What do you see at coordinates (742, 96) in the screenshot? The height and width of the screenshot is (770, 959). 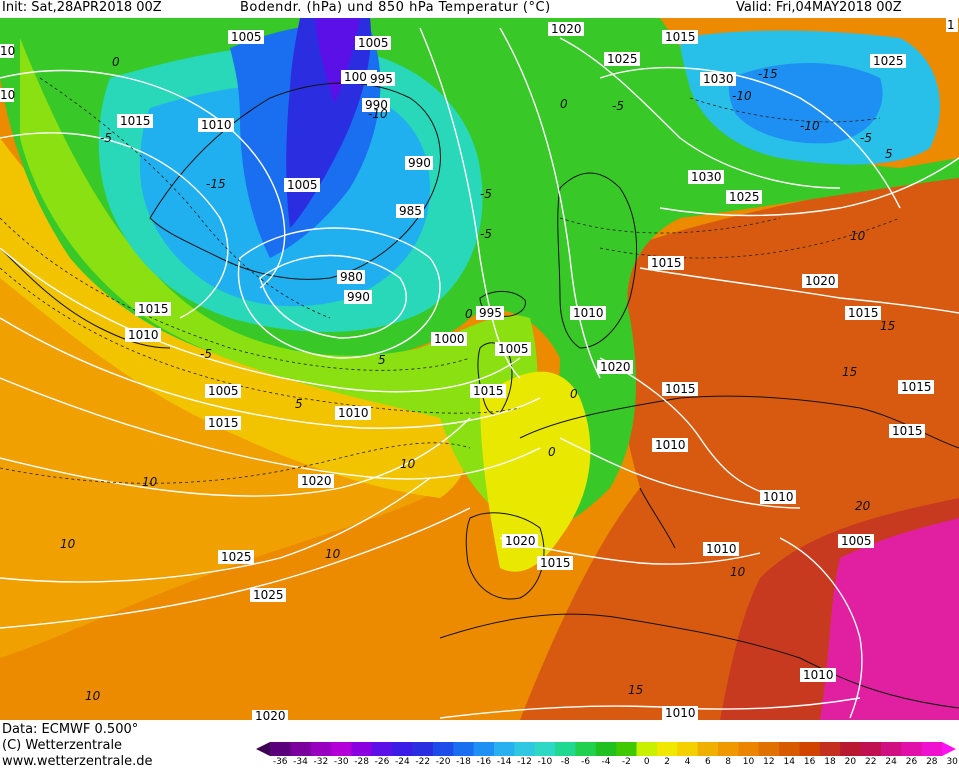 I see `temp-label: -10` at bounding box center [742, 96].